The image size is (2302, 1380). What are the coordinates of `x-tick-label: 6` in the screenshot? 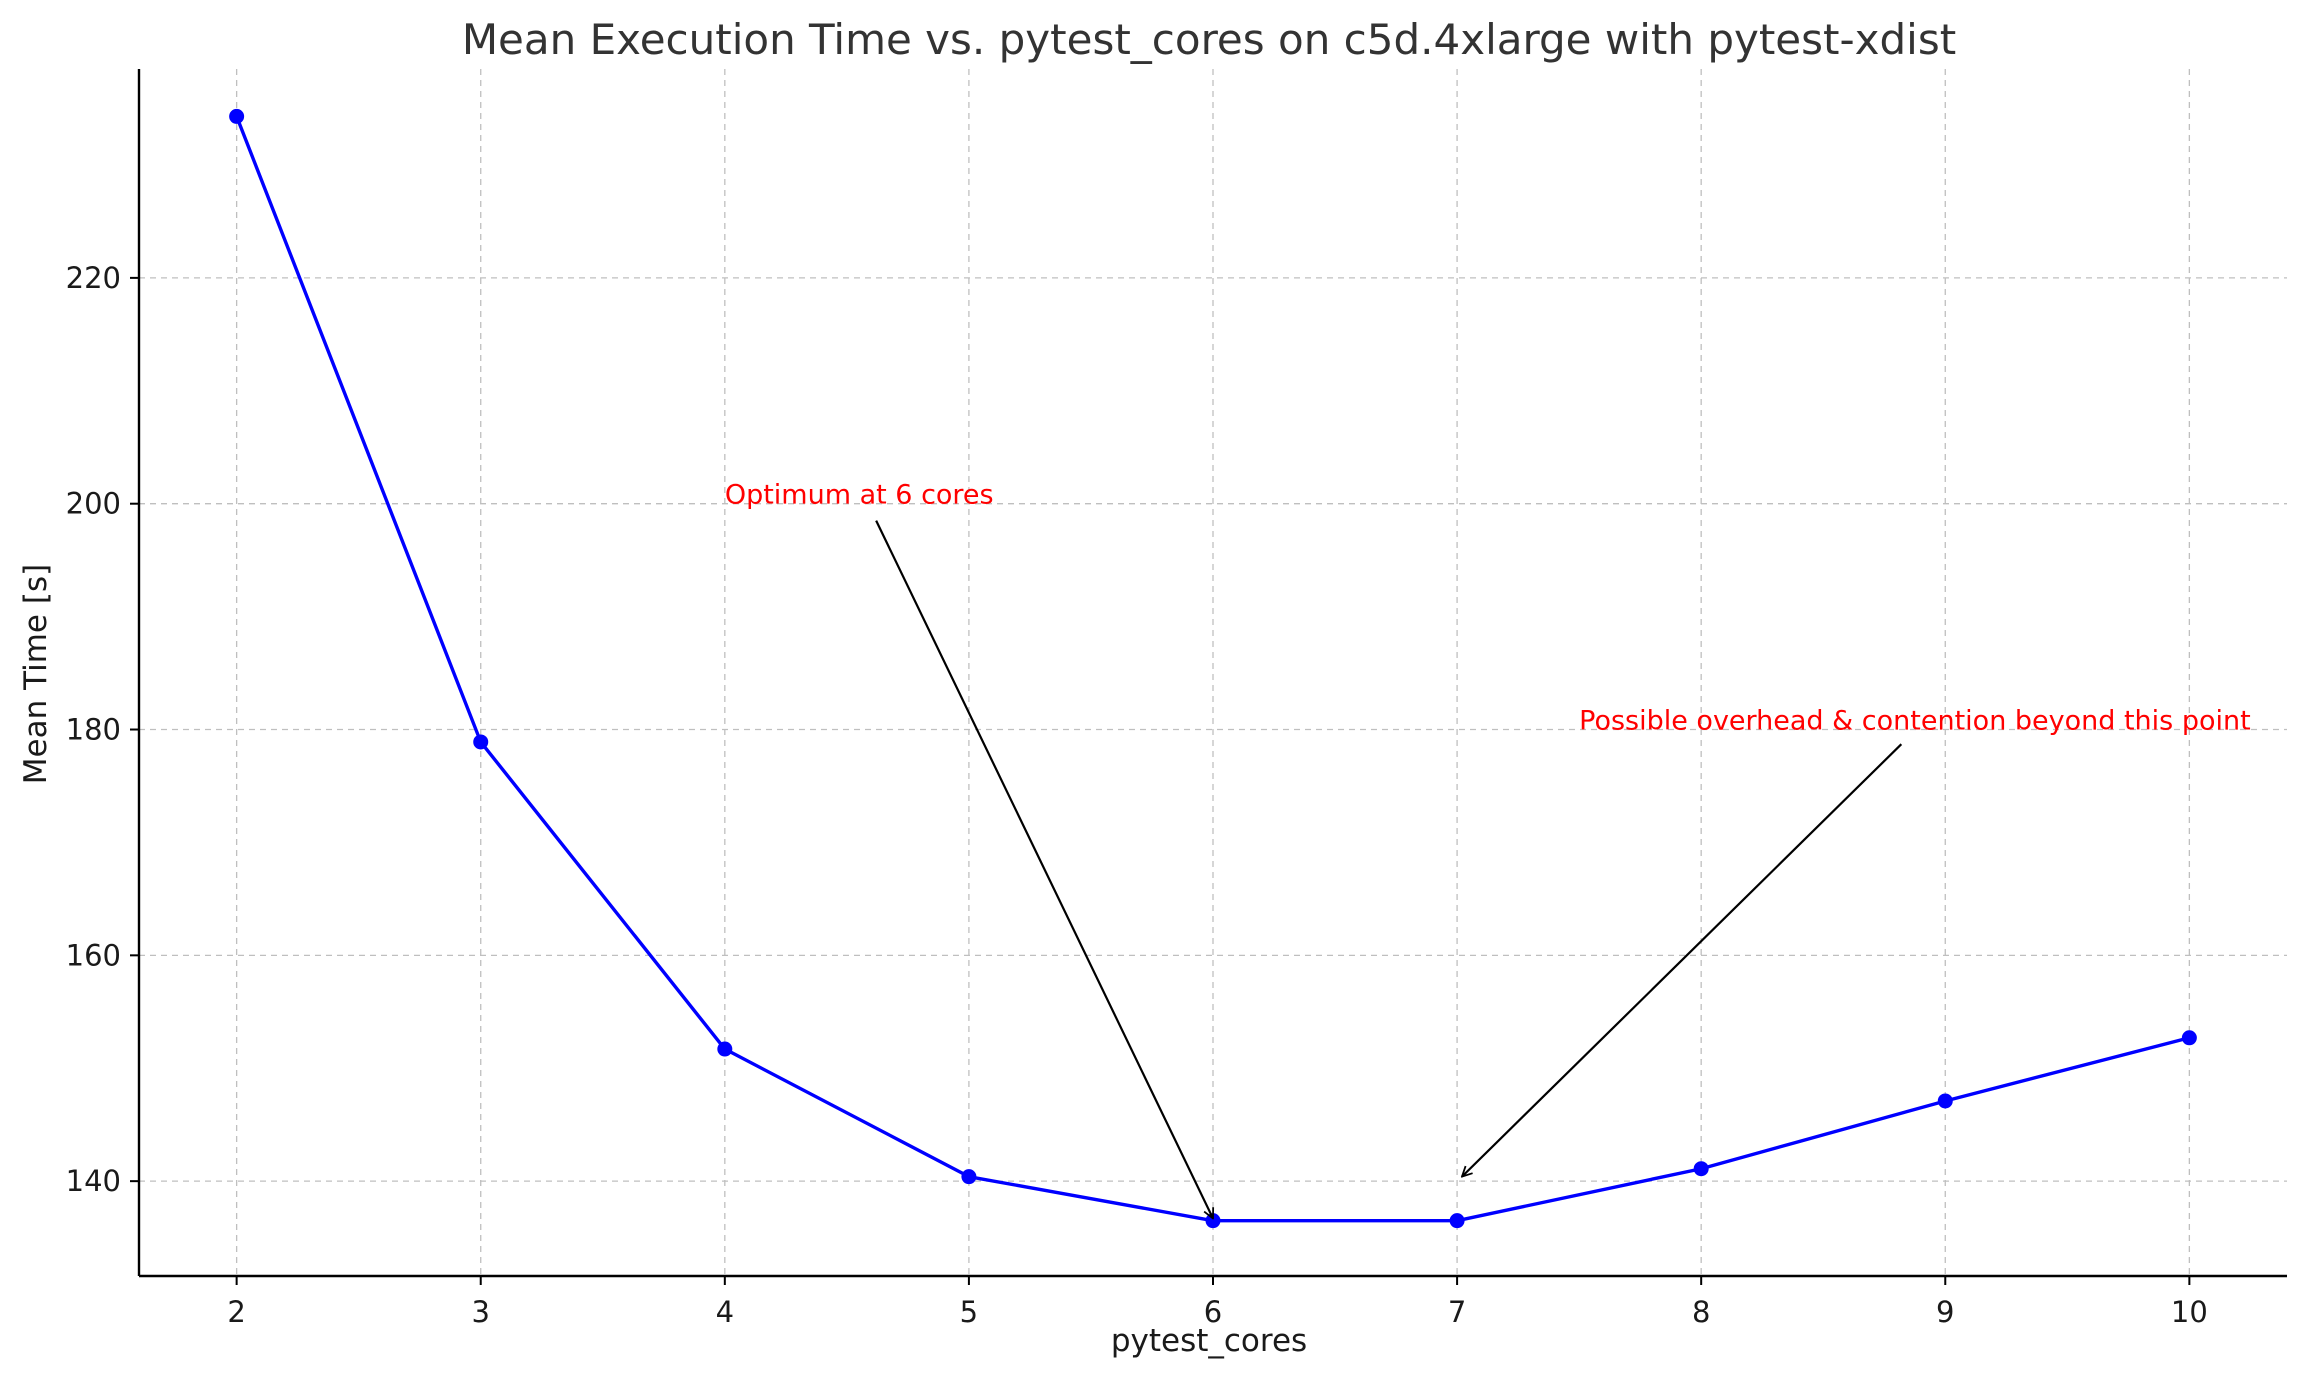 It's located at (1213, 1312).